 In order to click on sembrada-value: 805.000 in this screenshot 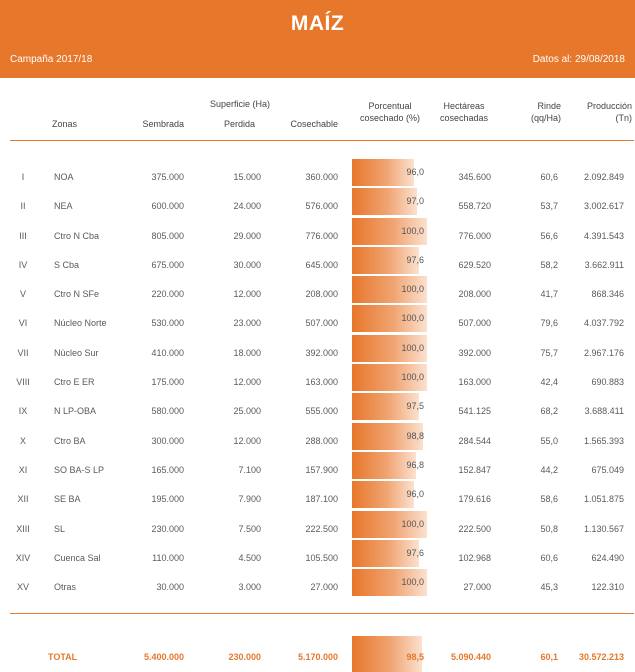, I will do `click(167, 235)`.